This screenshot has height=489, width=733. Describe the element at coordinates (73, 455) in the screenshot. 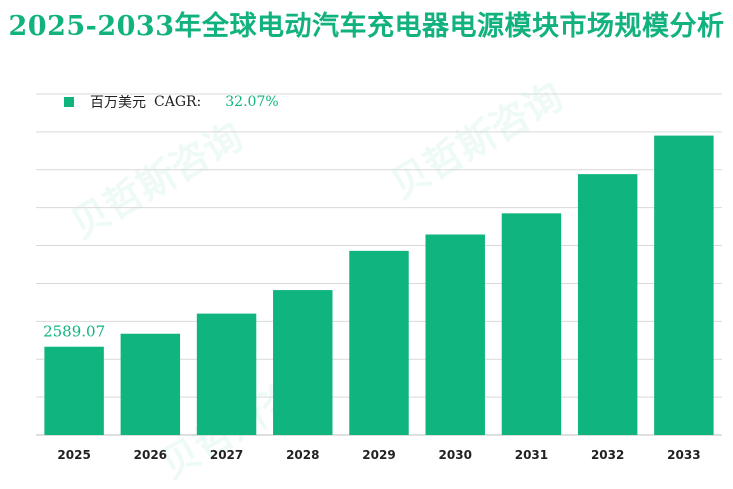

I see `x-tick-label: 2025` at that location.